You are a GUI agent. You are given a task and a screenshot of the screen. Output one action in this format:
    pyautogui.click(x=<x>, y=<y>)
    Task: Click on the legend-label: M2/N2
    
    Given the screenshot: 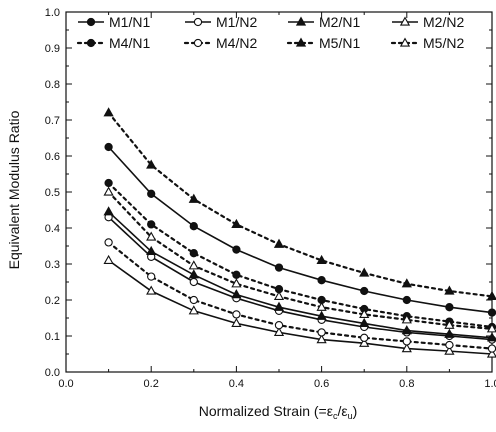 What is the action you would take?
    pyautogui.click(x=443, y=22)
    